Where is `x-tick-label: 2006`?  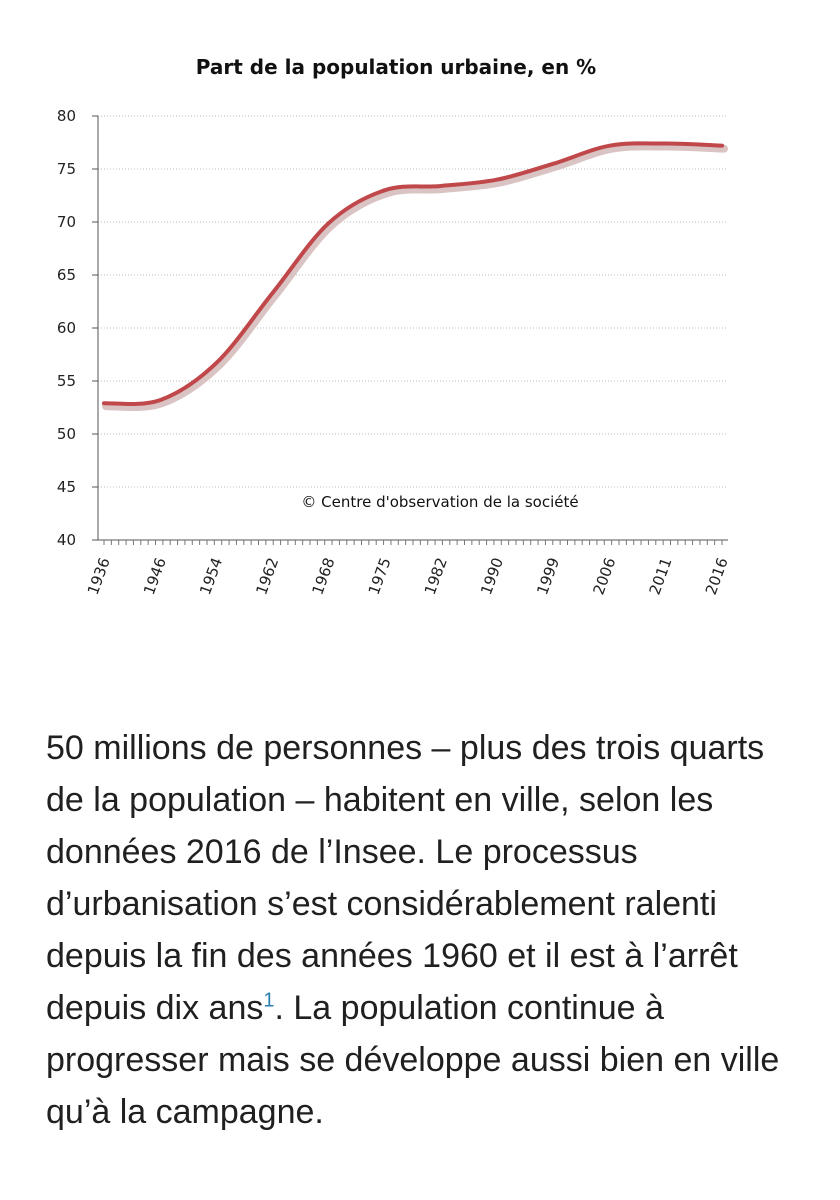 x-tick-label: 2006 is located at coordinates (604, 576).